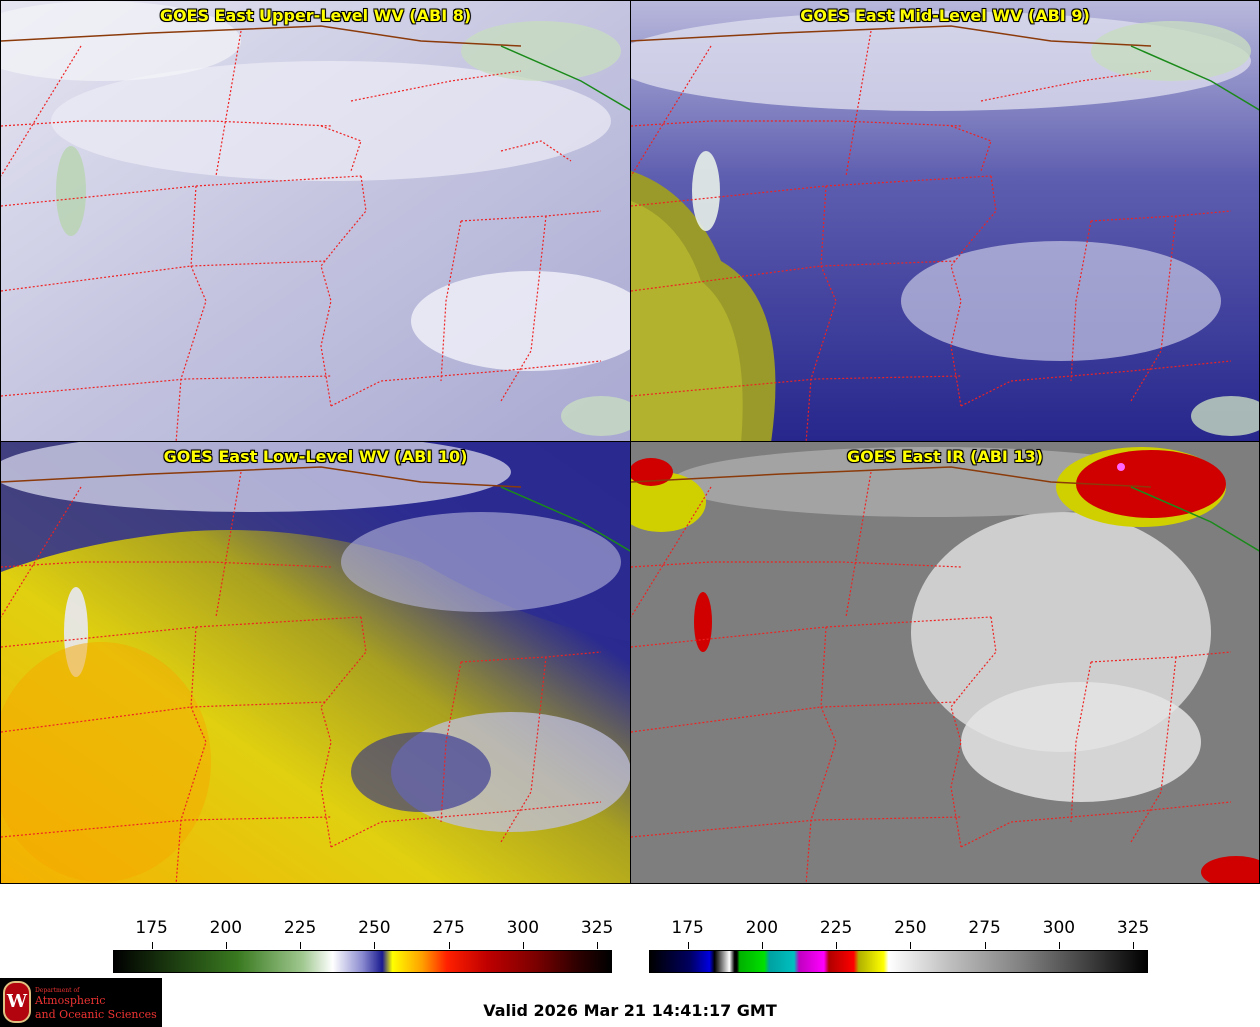 This screenshot has width=1260, height=1027. Describe the element at coordinates (70, 1000) in the screenshot. I see `logo-line-1: Atmospheric` at that location.